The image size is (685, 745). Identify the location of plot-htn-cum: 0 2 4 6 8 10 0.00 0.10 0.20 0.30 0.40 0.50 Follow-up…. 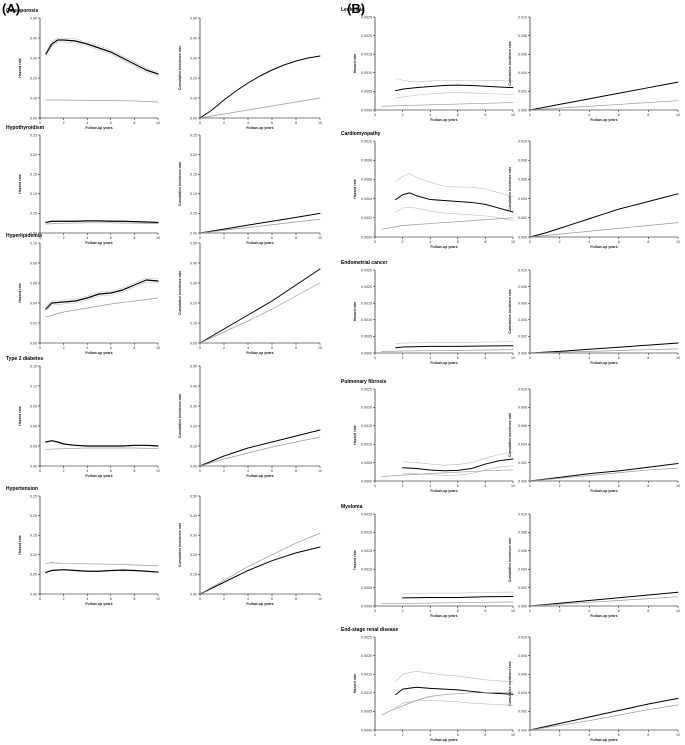
(250, 550).